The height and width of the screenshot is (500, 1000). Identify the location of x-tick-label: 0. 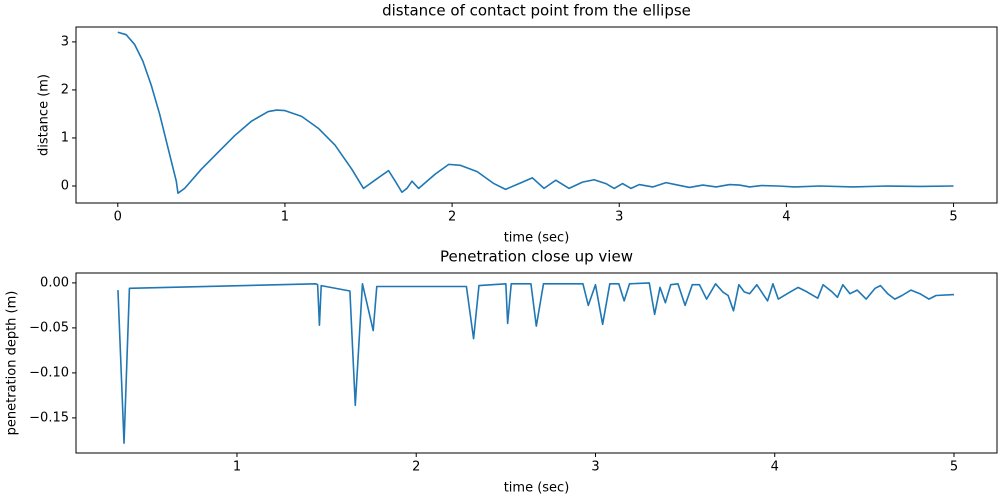
(118, 217).